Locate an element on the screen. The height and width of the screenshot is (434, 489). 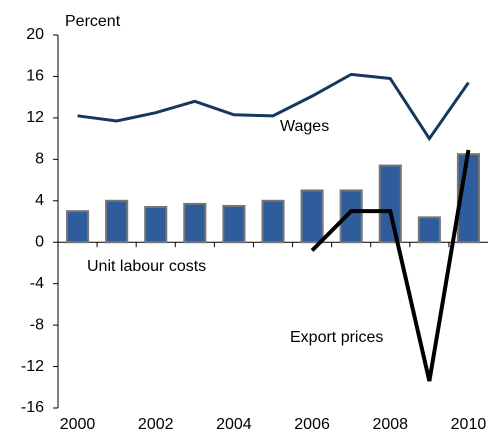
y-tick-label: -4 is located at coordinates (37, 283).